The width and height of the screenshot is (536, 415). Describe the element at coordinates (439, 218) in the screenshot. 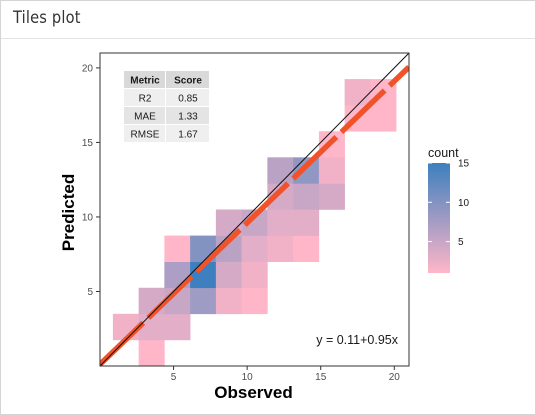

I see `legend-colorbar` at that location.